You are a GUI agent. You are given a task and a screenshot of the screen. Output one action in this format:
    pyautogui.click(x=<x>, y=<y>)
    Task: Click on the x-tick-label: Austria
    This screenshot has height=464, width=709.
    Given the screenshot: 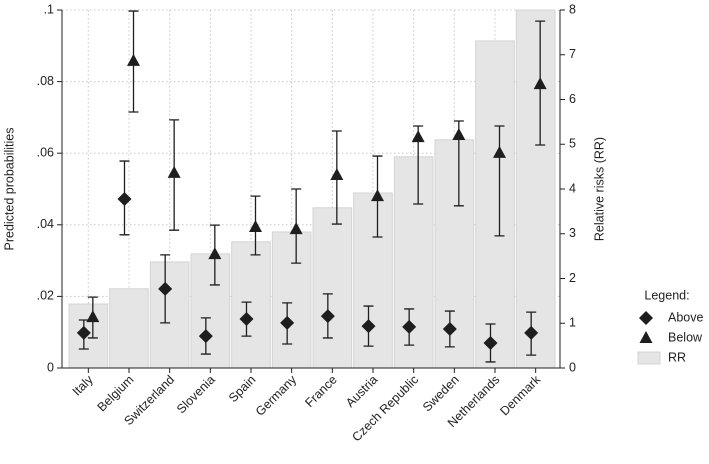 What is the action you would take?
    pyautogui.click(x=361, y=391)
    